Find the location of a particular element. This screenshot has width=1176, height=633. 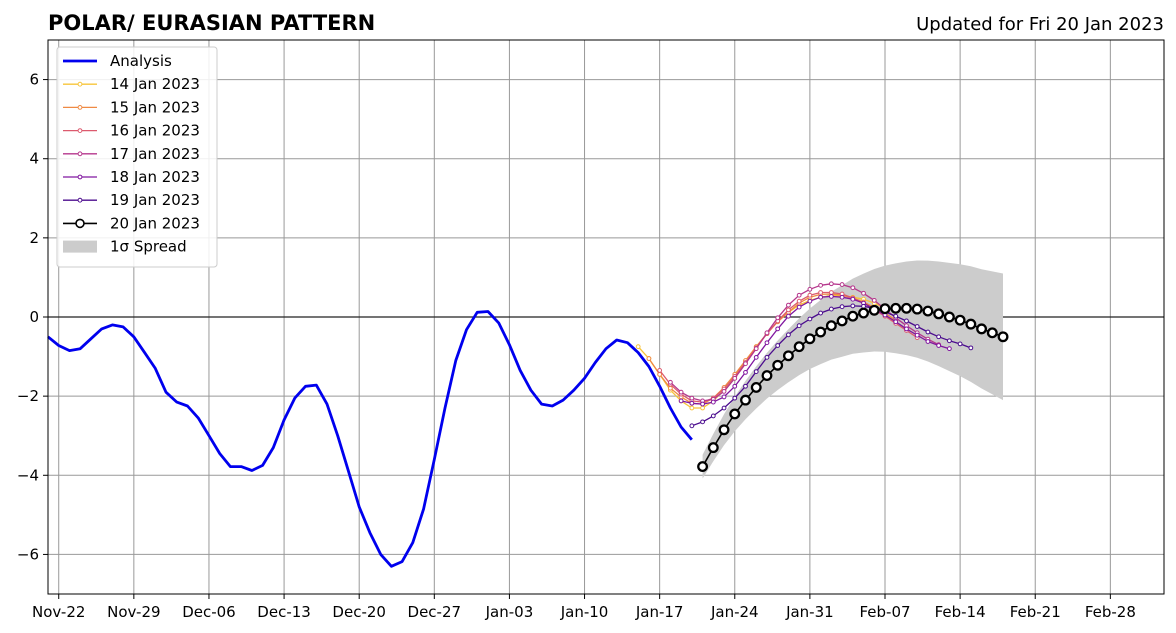

legend-label: 15 Jan 2023 is located at coordinates (155, 107).